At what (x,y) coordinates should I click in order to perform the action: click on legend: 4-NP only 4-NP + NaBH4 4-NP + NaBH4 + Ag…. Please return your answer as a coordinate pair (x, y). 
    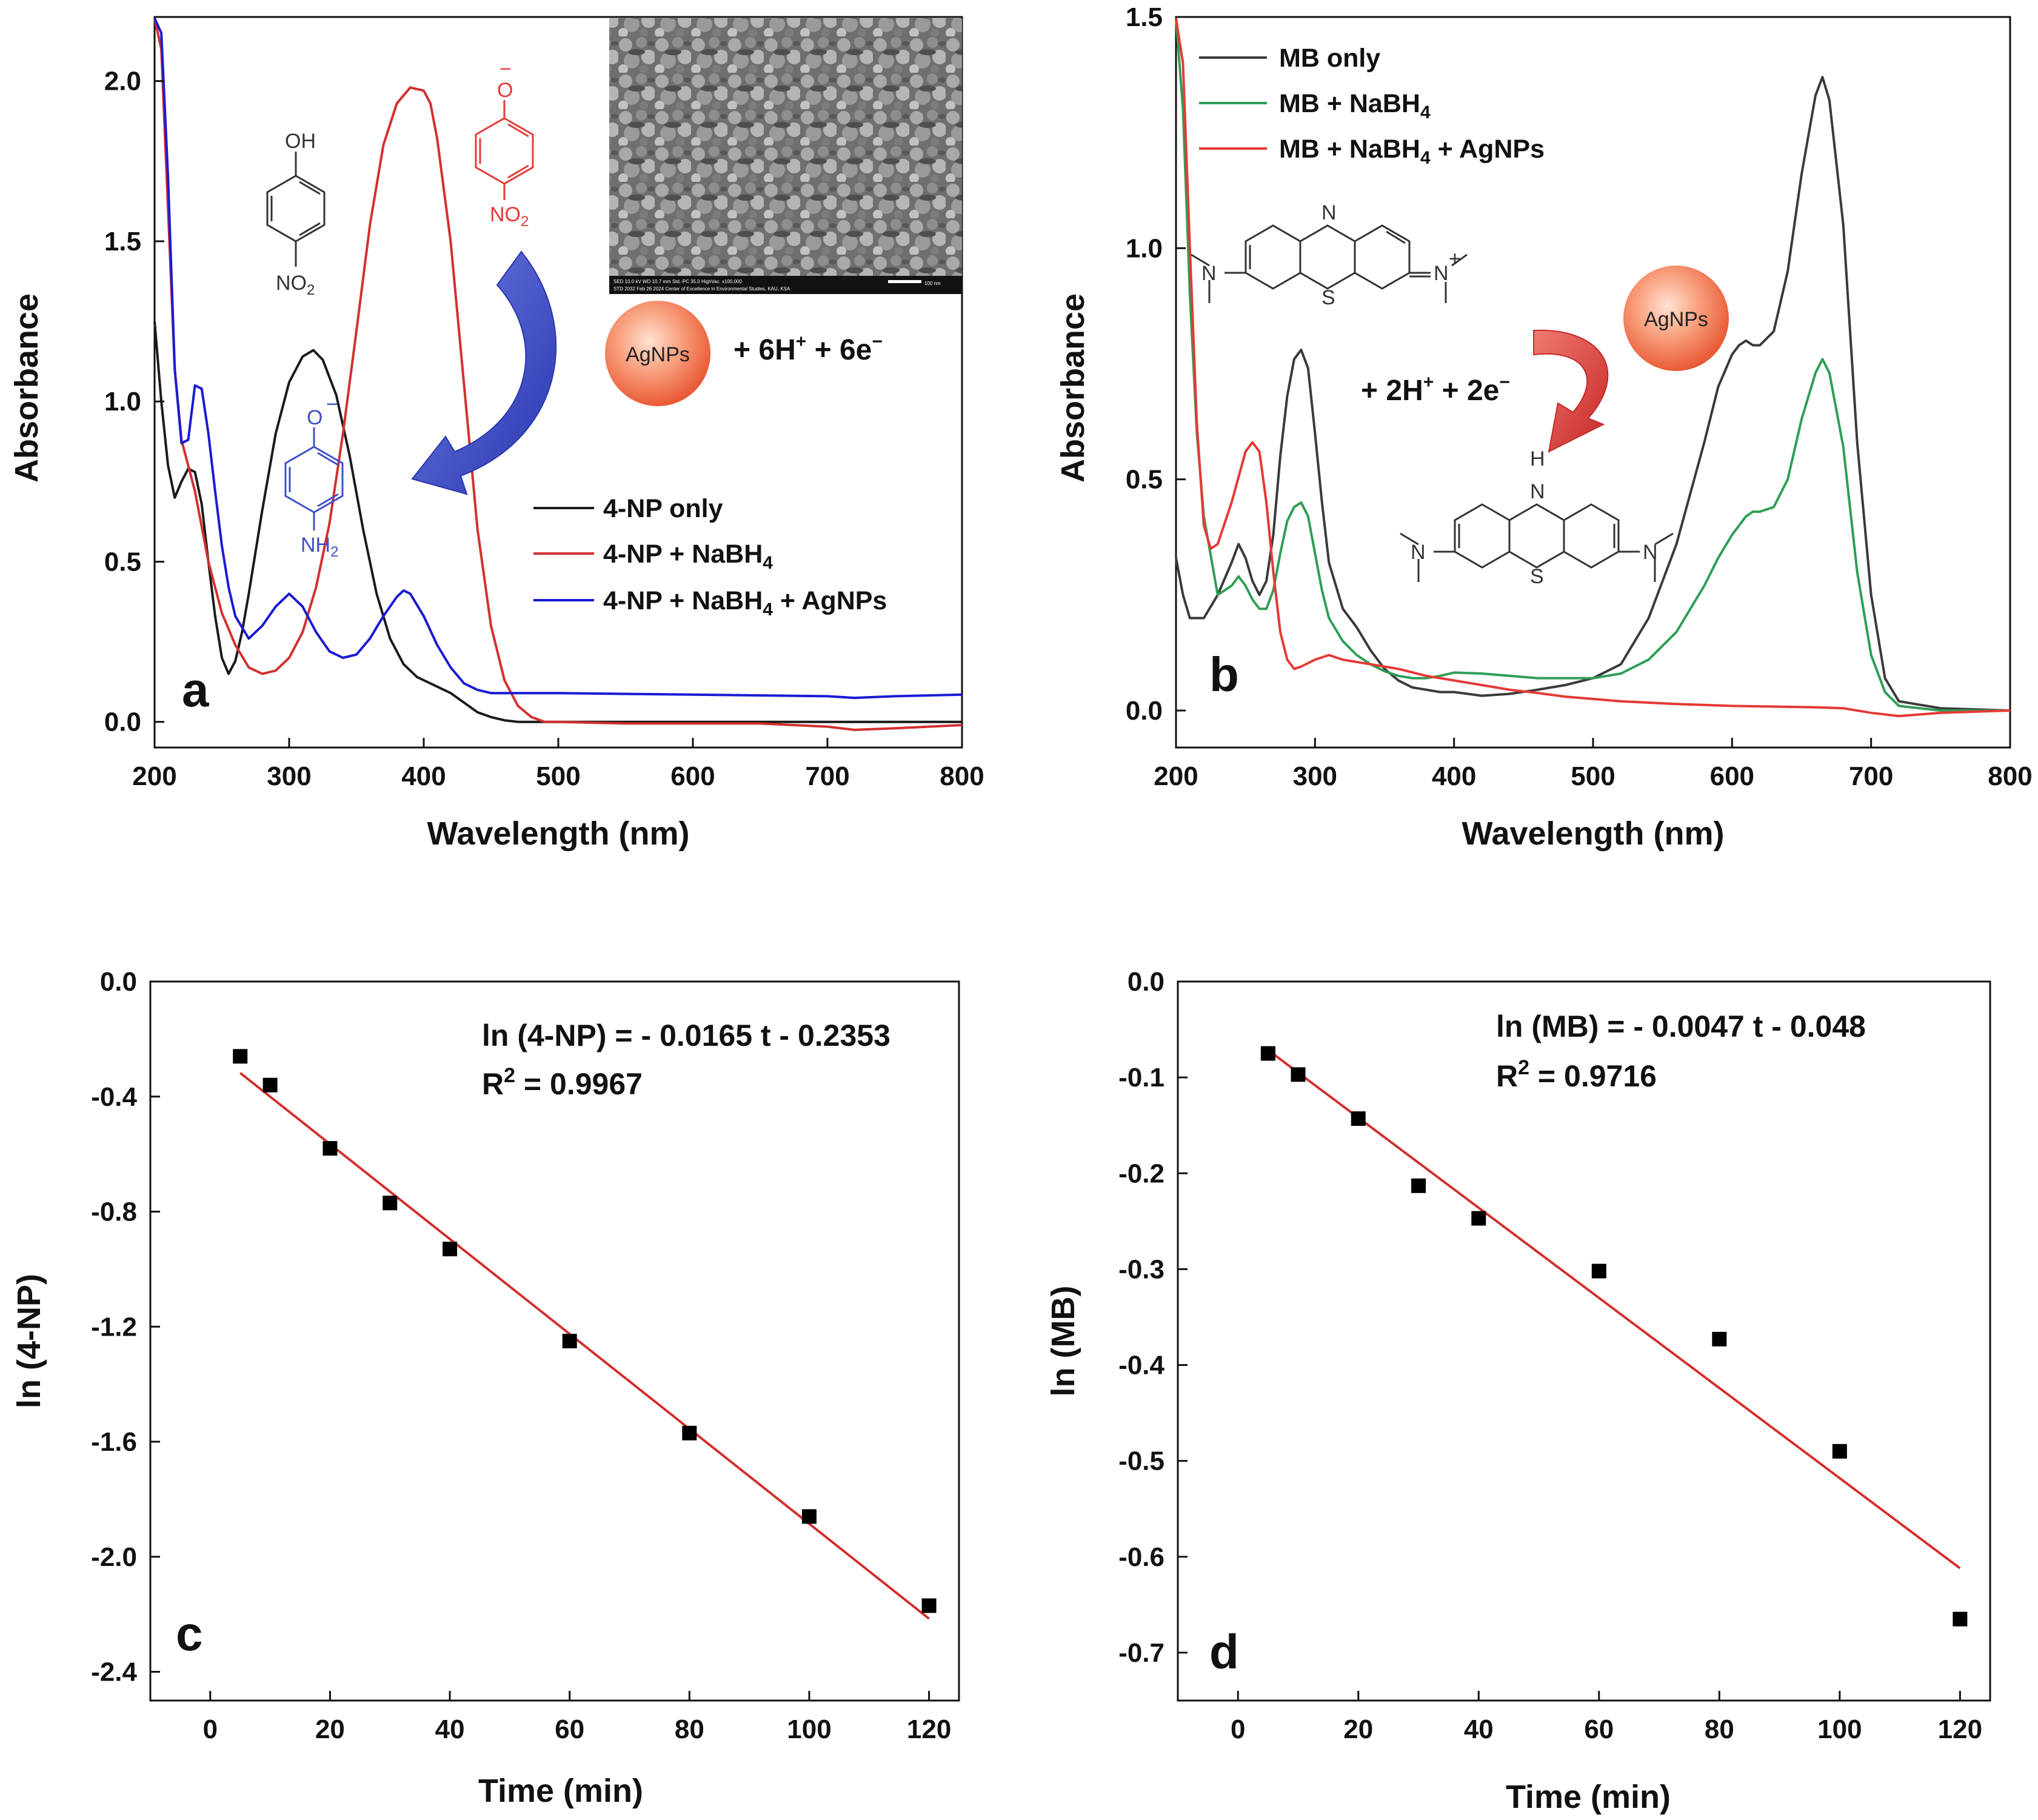
    Looking at the image, I should click on (710, 557).